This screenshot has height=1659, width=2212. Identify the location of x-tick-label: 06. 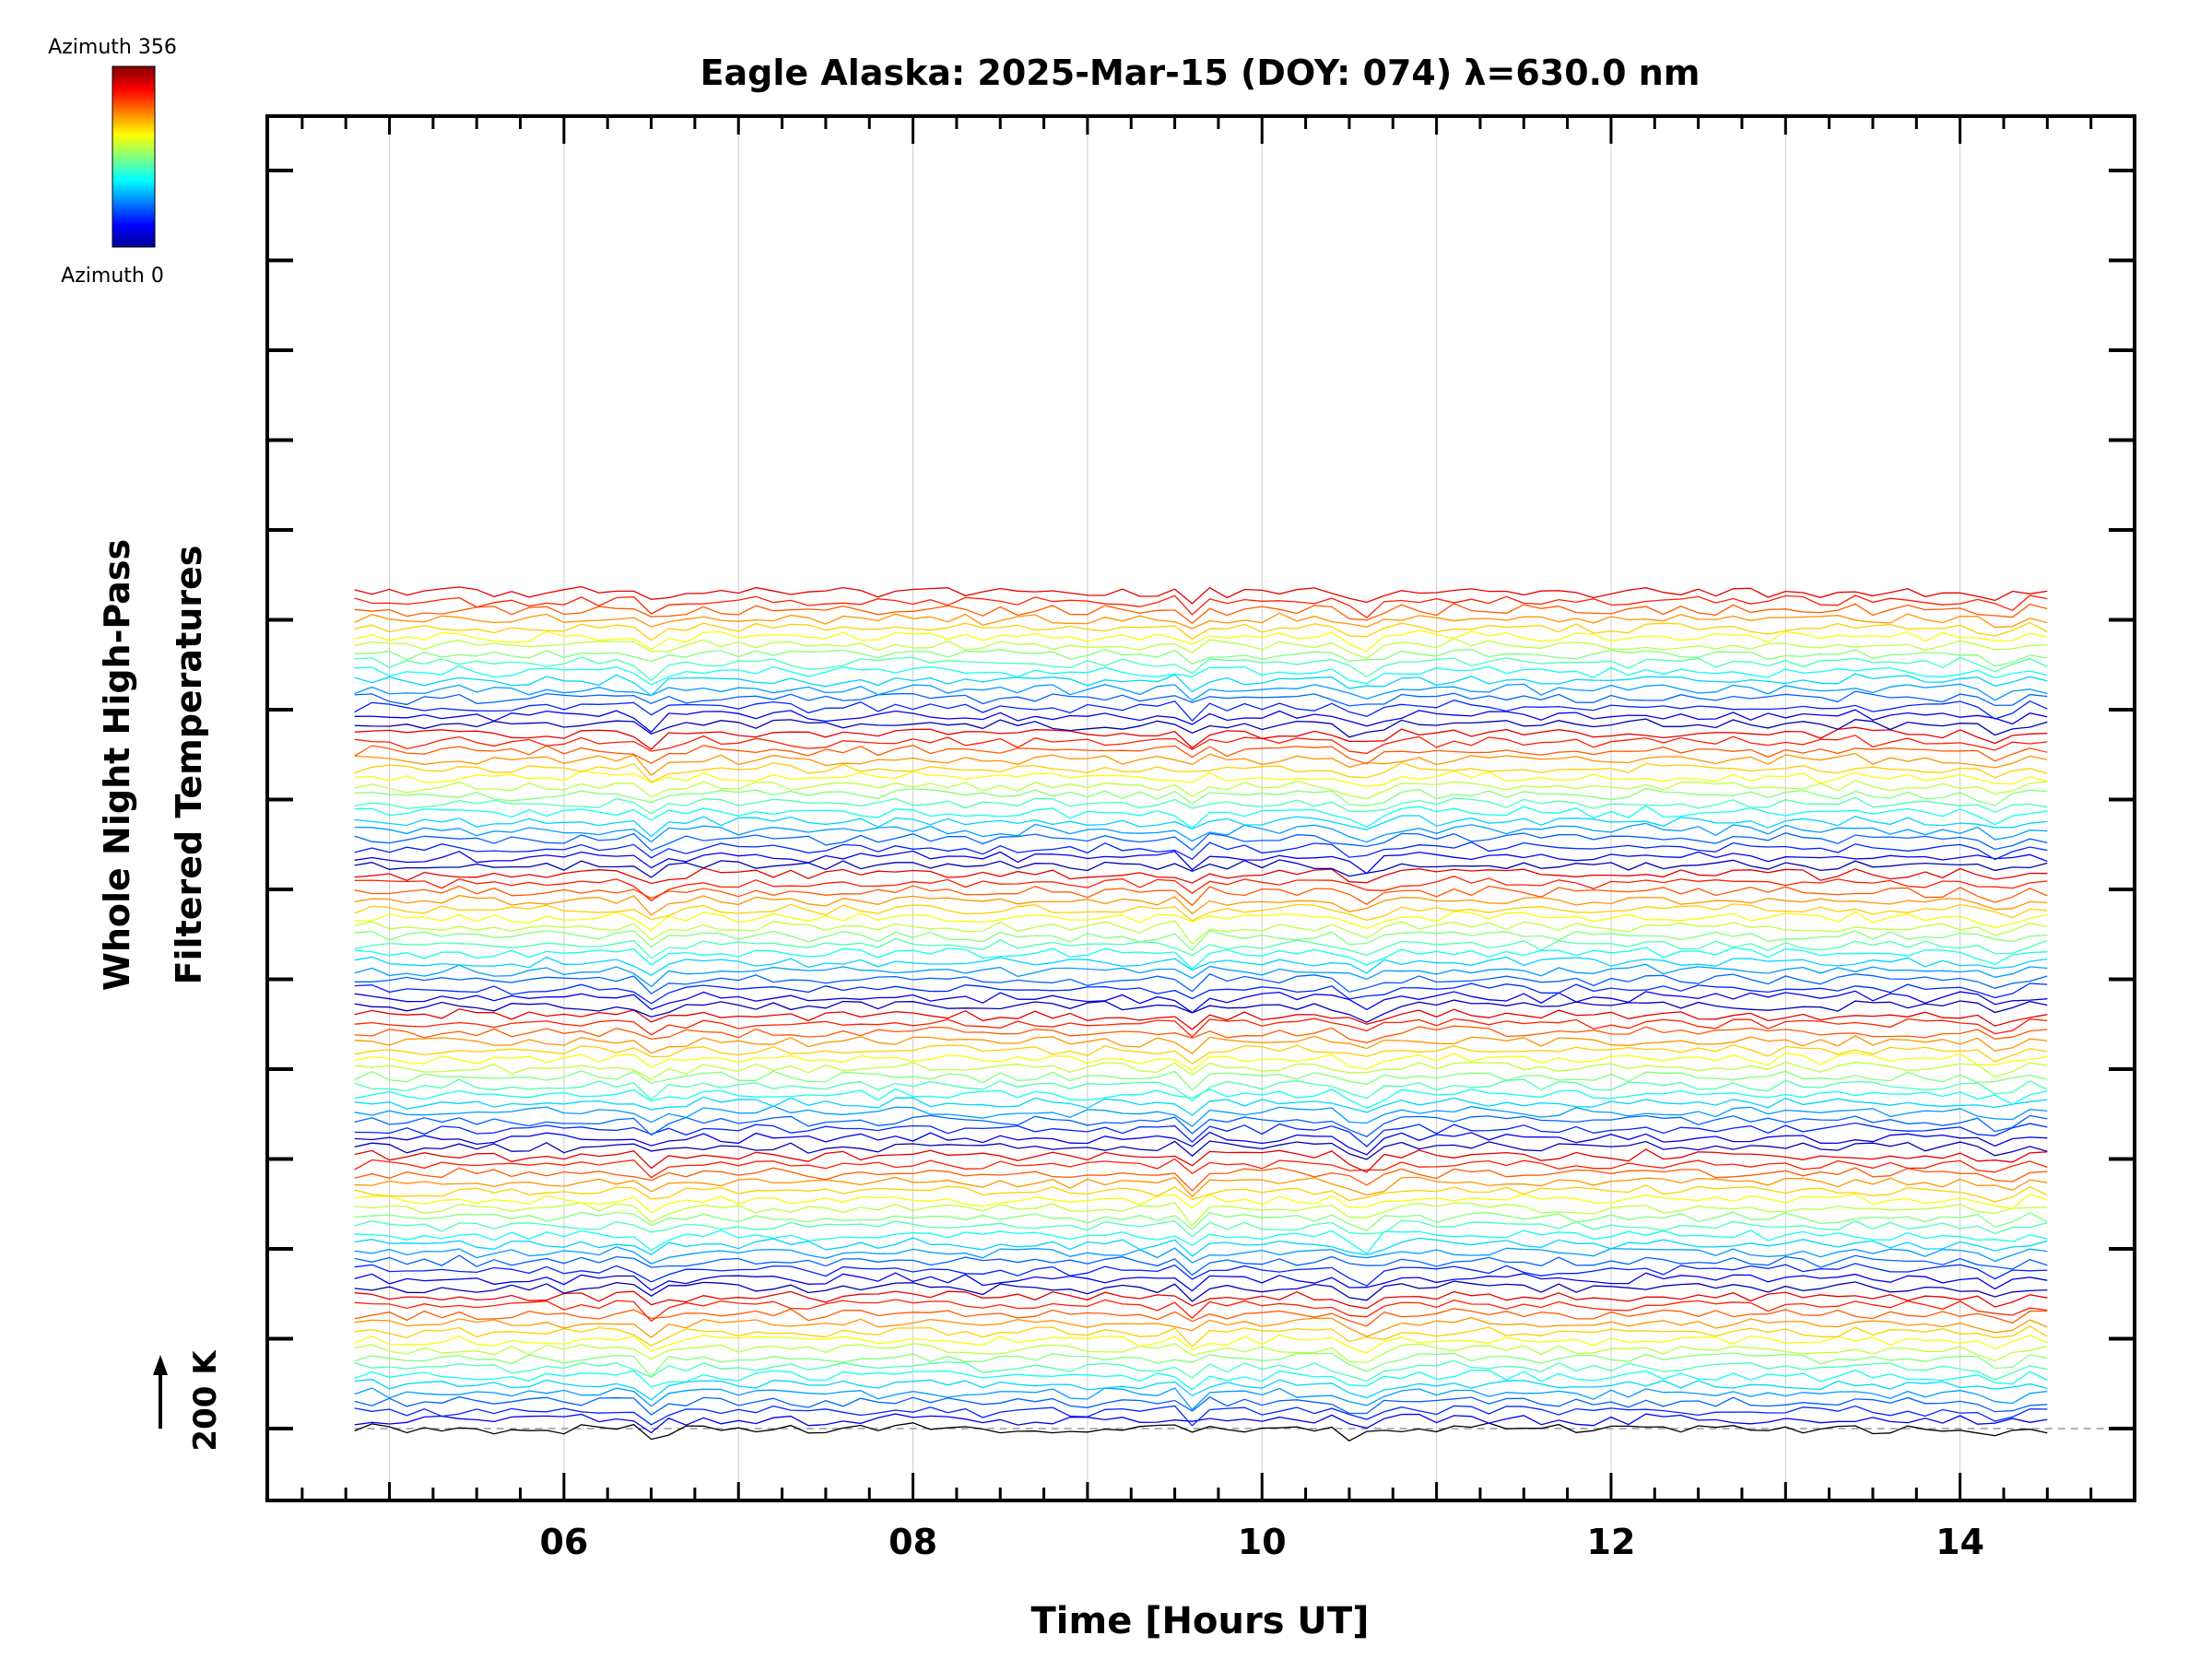
(563, 1542).